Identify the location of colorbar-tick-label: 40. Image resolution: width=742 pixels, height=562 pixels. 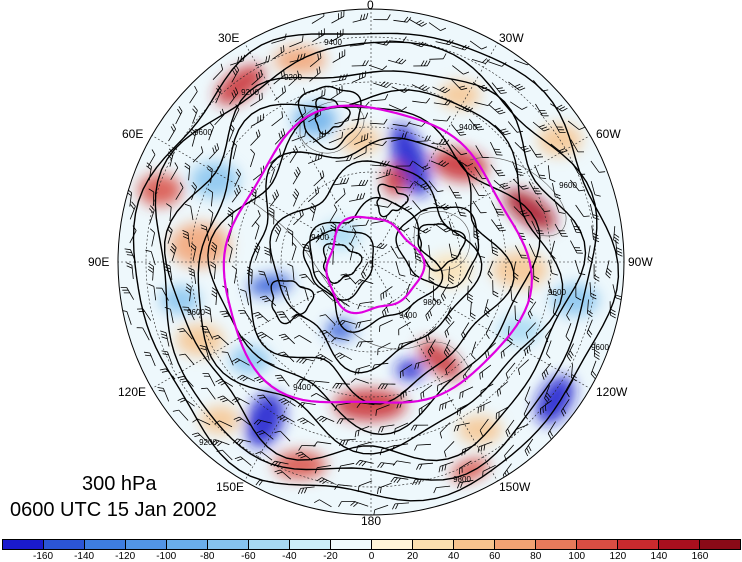
(453, 556).